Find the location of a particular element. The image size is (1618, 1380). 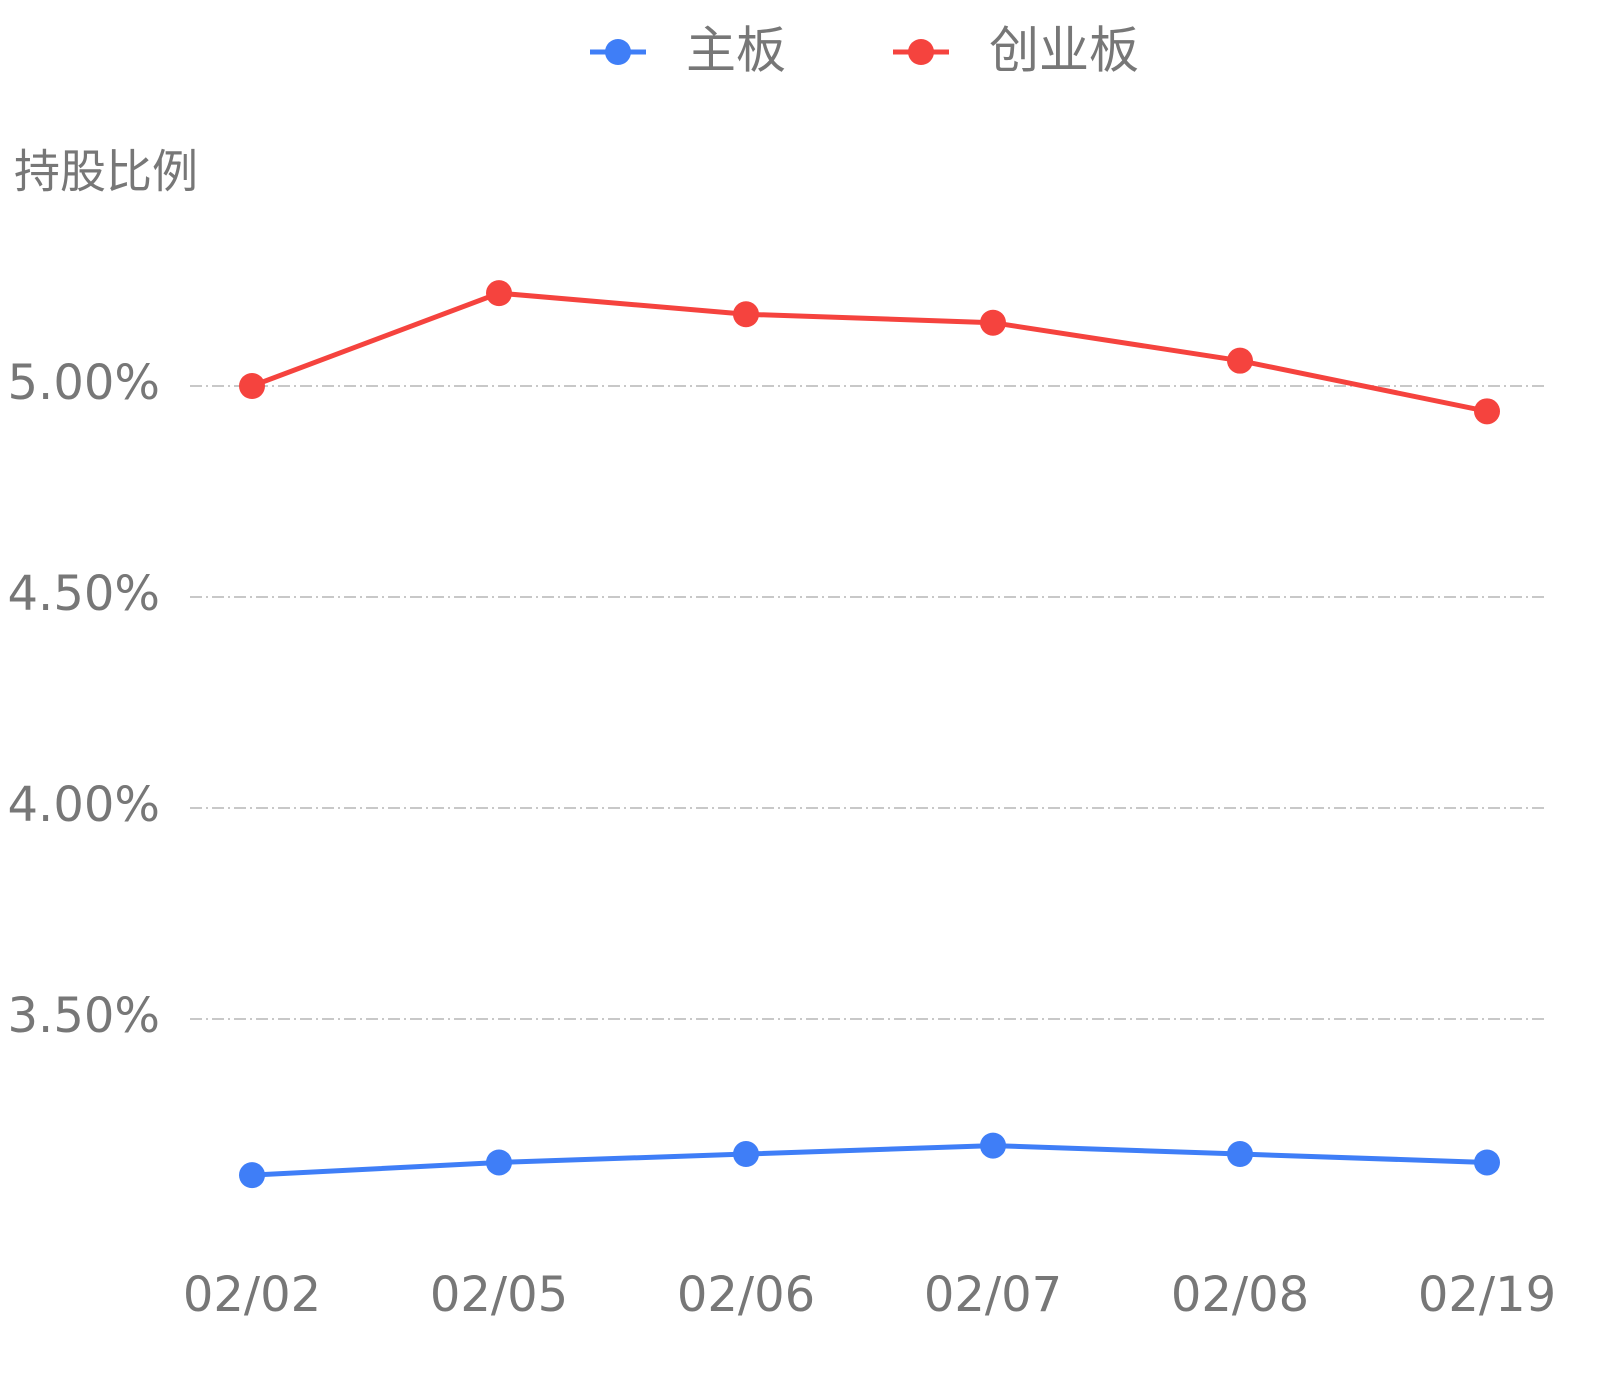

y-tick-label: 4.00% is located at coordinates (84, 805).